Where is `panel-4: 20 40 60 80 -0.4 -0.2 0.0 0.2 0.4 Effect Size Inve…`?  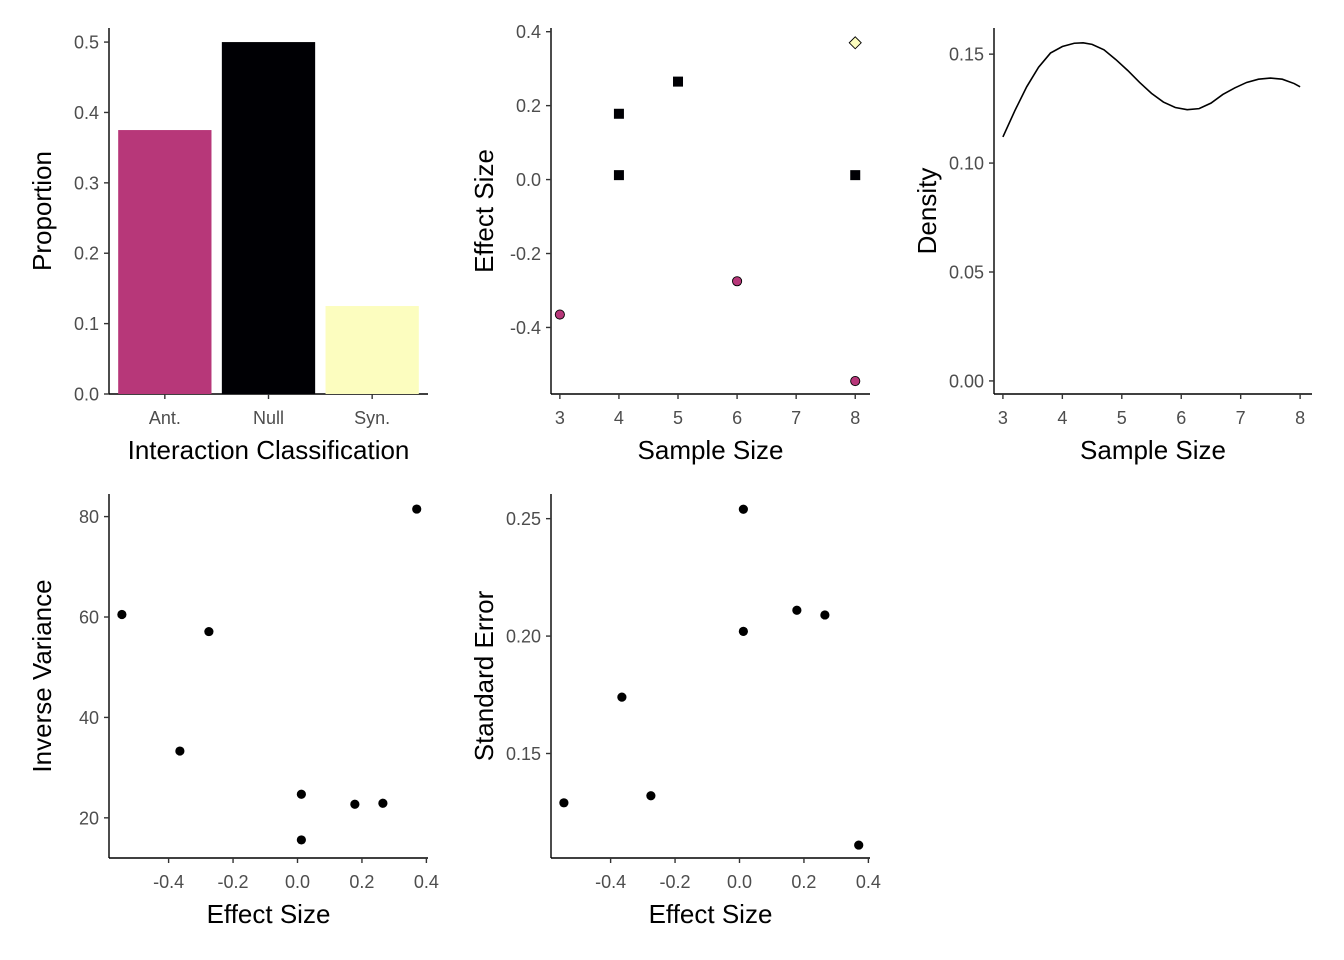 panel-4: 20 40 60 80 -0.4 -0.2 0.0 0.2 0.4 Effect Size Inve… is located at coordinates (233, 711).